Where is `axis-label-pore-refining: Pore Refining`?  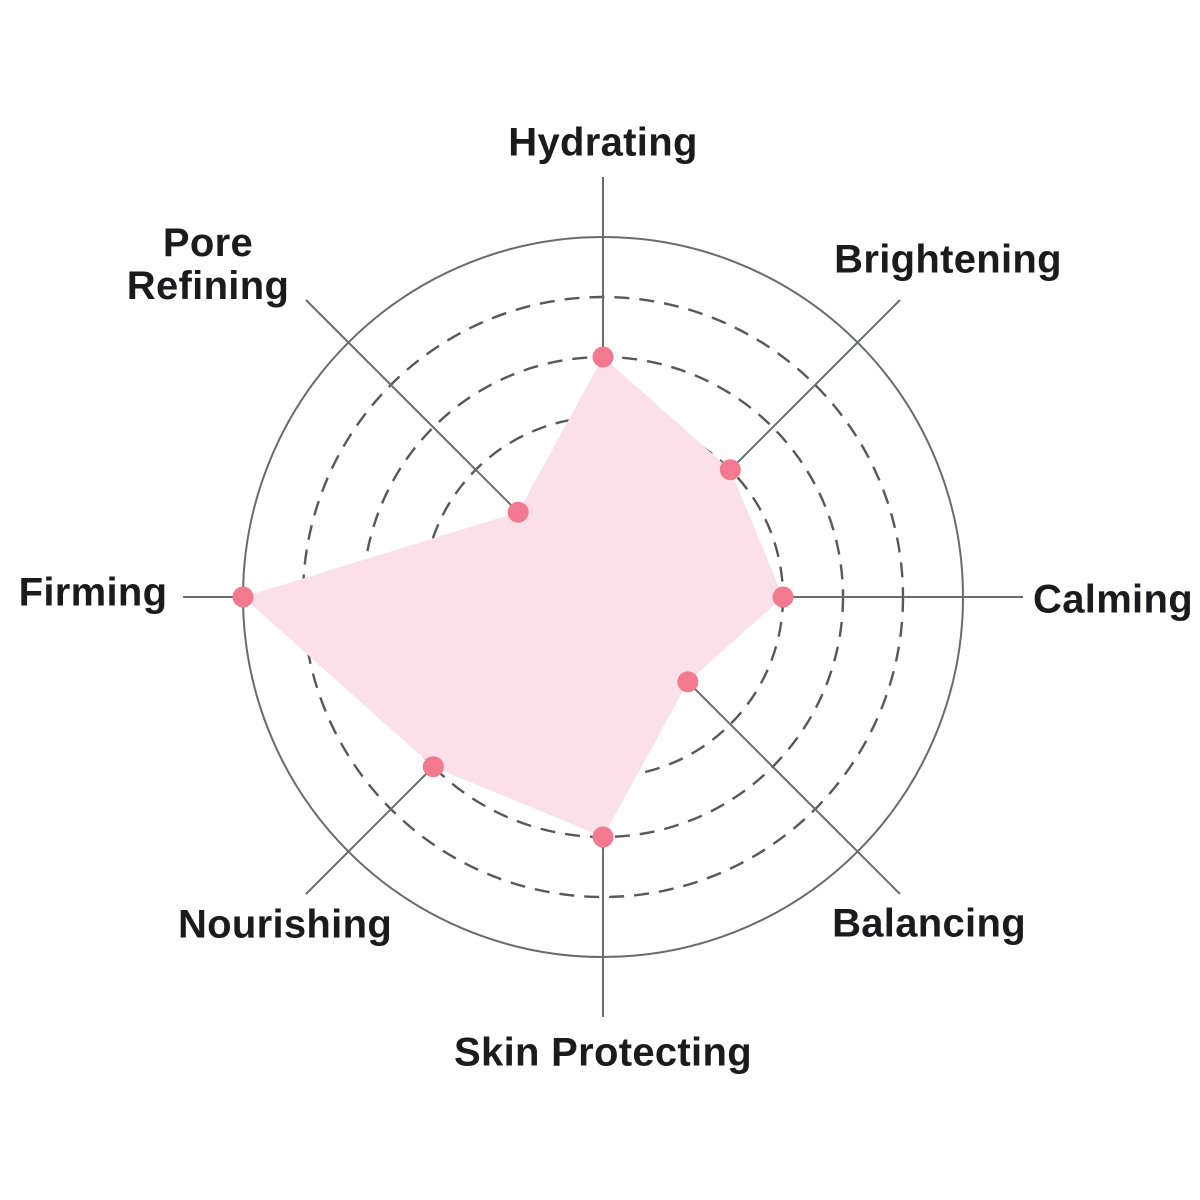
axis-label-pore-refining: Pore Refining is located at coordinates (208, 264).